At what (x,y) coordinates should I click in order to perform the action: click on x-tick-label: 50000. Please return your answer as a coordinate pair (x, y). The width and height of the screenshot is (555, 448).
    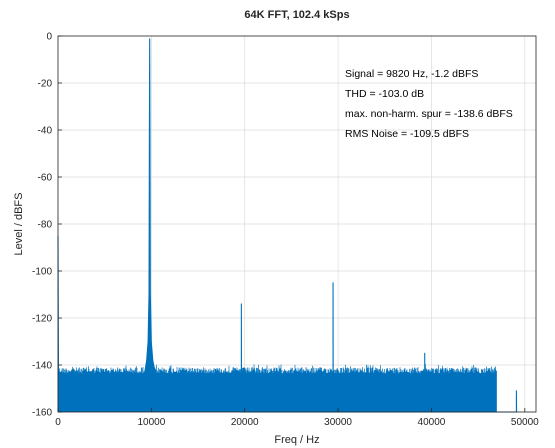
    Looking at the image, I should click on (525, 422).